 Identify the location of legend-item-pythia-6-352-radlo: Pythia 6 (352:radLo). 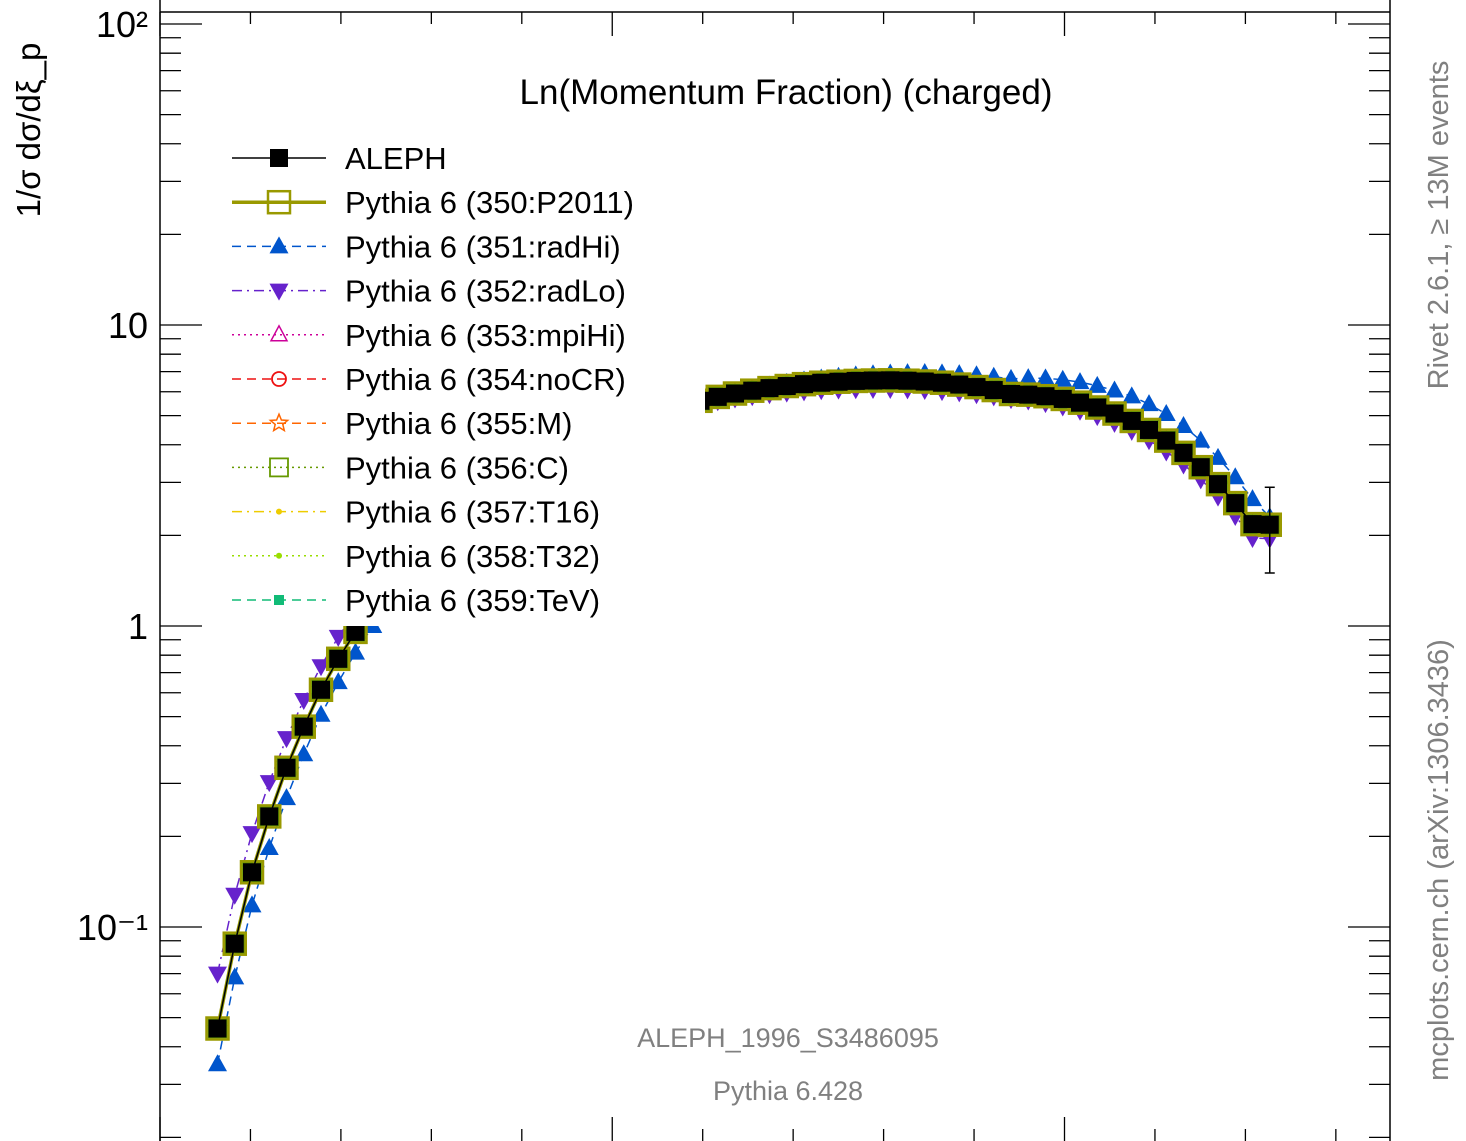
(429, 291).